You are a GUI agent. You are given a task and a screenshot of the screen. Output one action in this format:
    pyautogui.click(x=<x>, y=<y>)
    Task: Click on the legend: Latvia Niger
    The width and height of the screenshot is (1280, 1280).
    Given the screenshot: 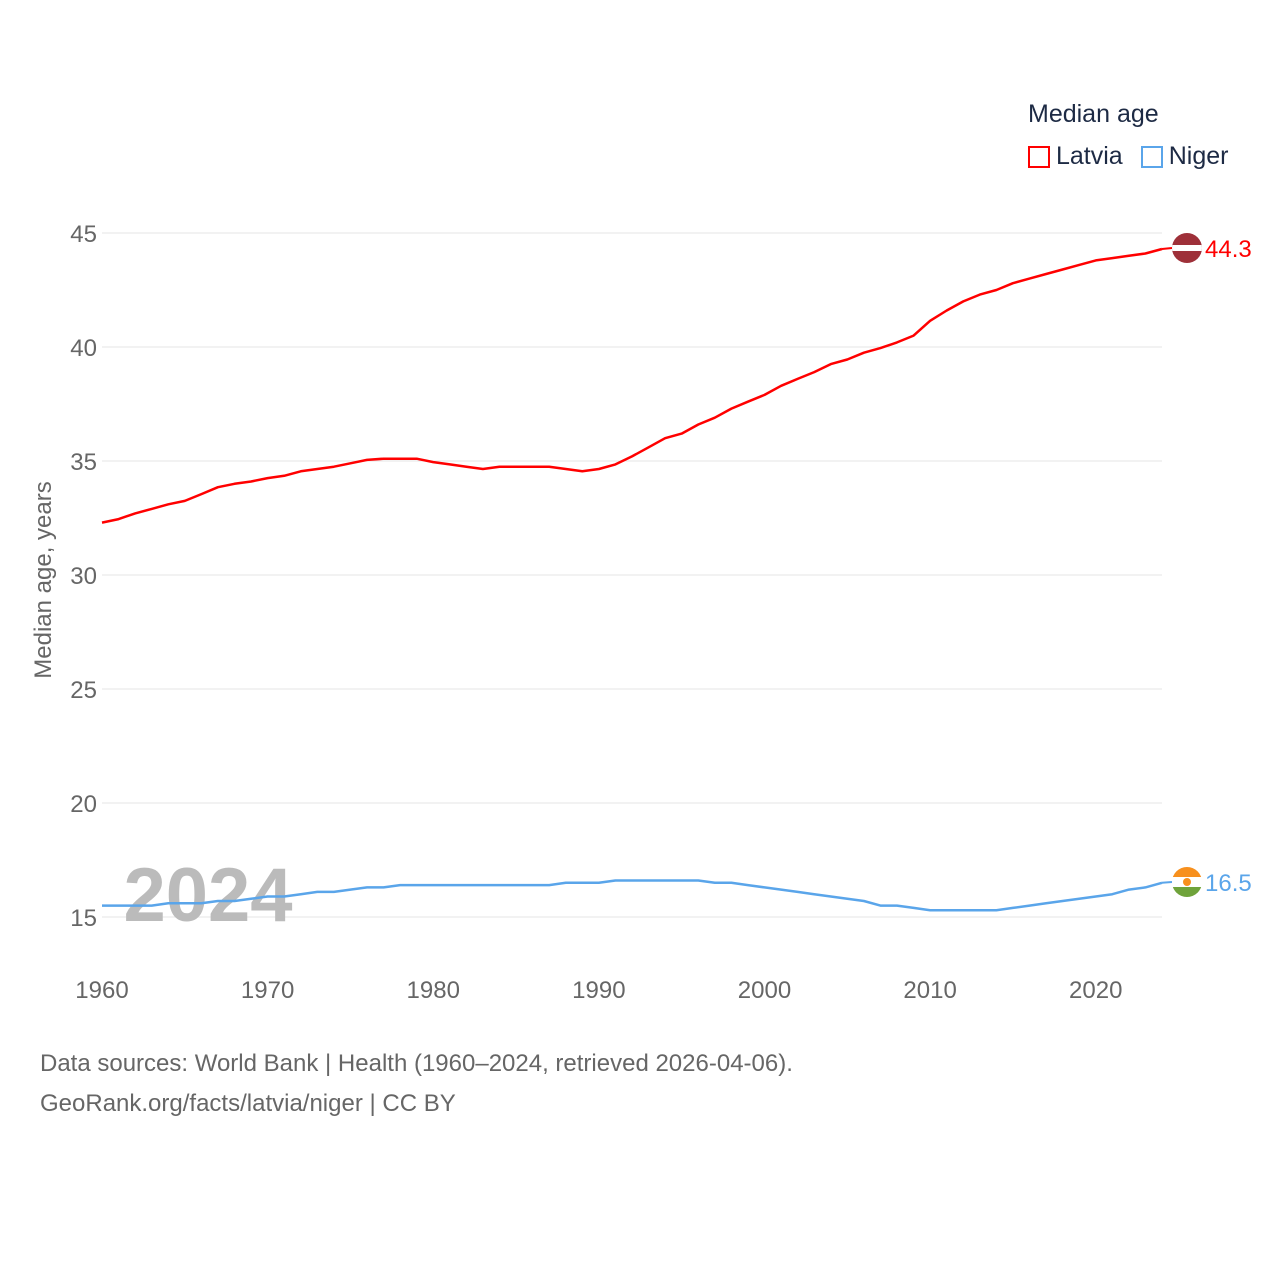 What is the action you would take?
    pyautogui.click(x=1128, y=156)
    